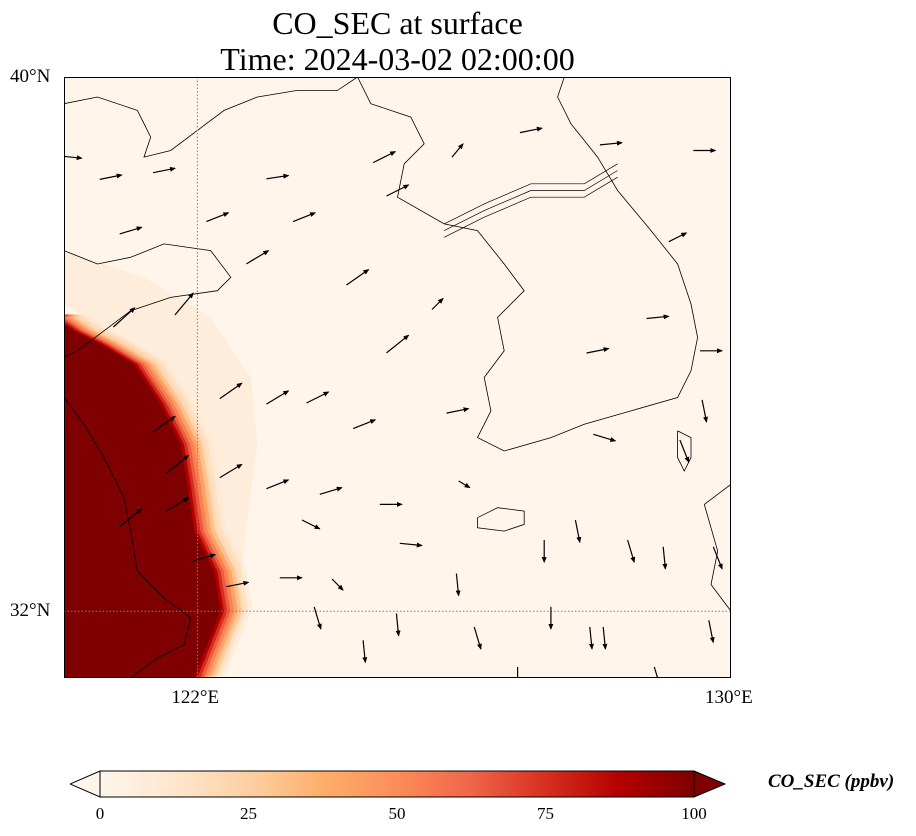  Describe the element at coordinates (100, 813) in the screenshot. I see `colorbar-tick-label: 0` at that location.